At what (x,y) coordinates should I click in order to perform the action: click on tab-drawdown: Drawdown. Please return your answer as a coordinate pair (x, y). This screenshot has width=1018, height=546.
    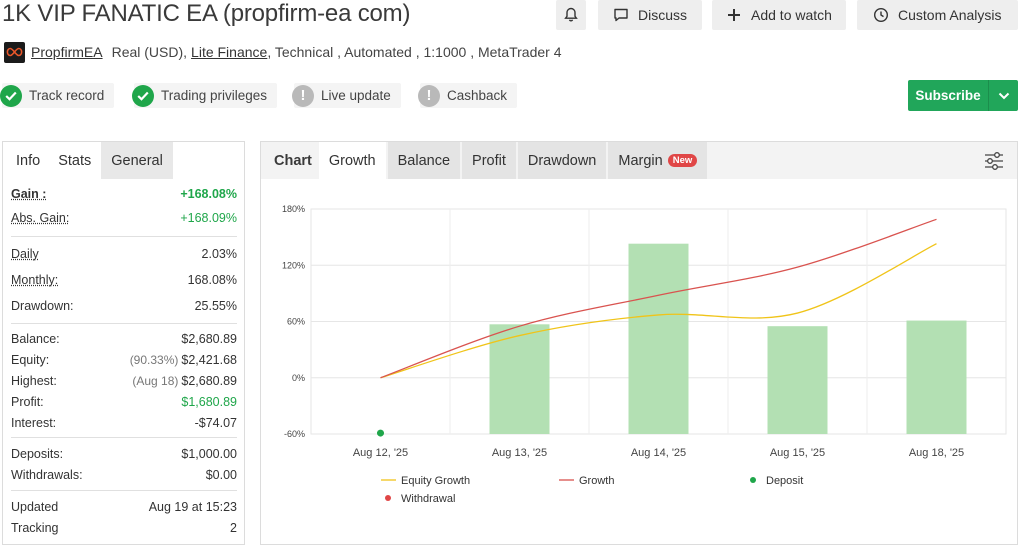
    Looking at the image, I should click on (562, 160).